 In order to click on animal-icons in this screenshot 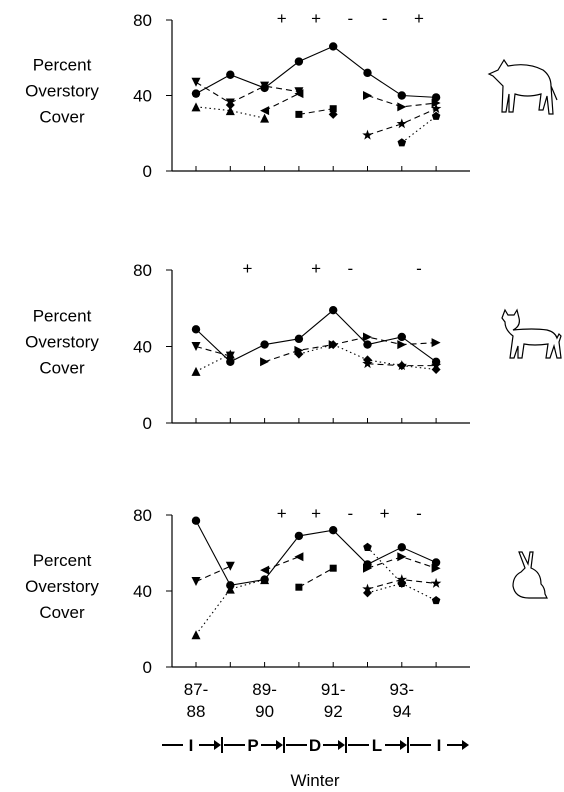, I will do `click(524, 328)`.